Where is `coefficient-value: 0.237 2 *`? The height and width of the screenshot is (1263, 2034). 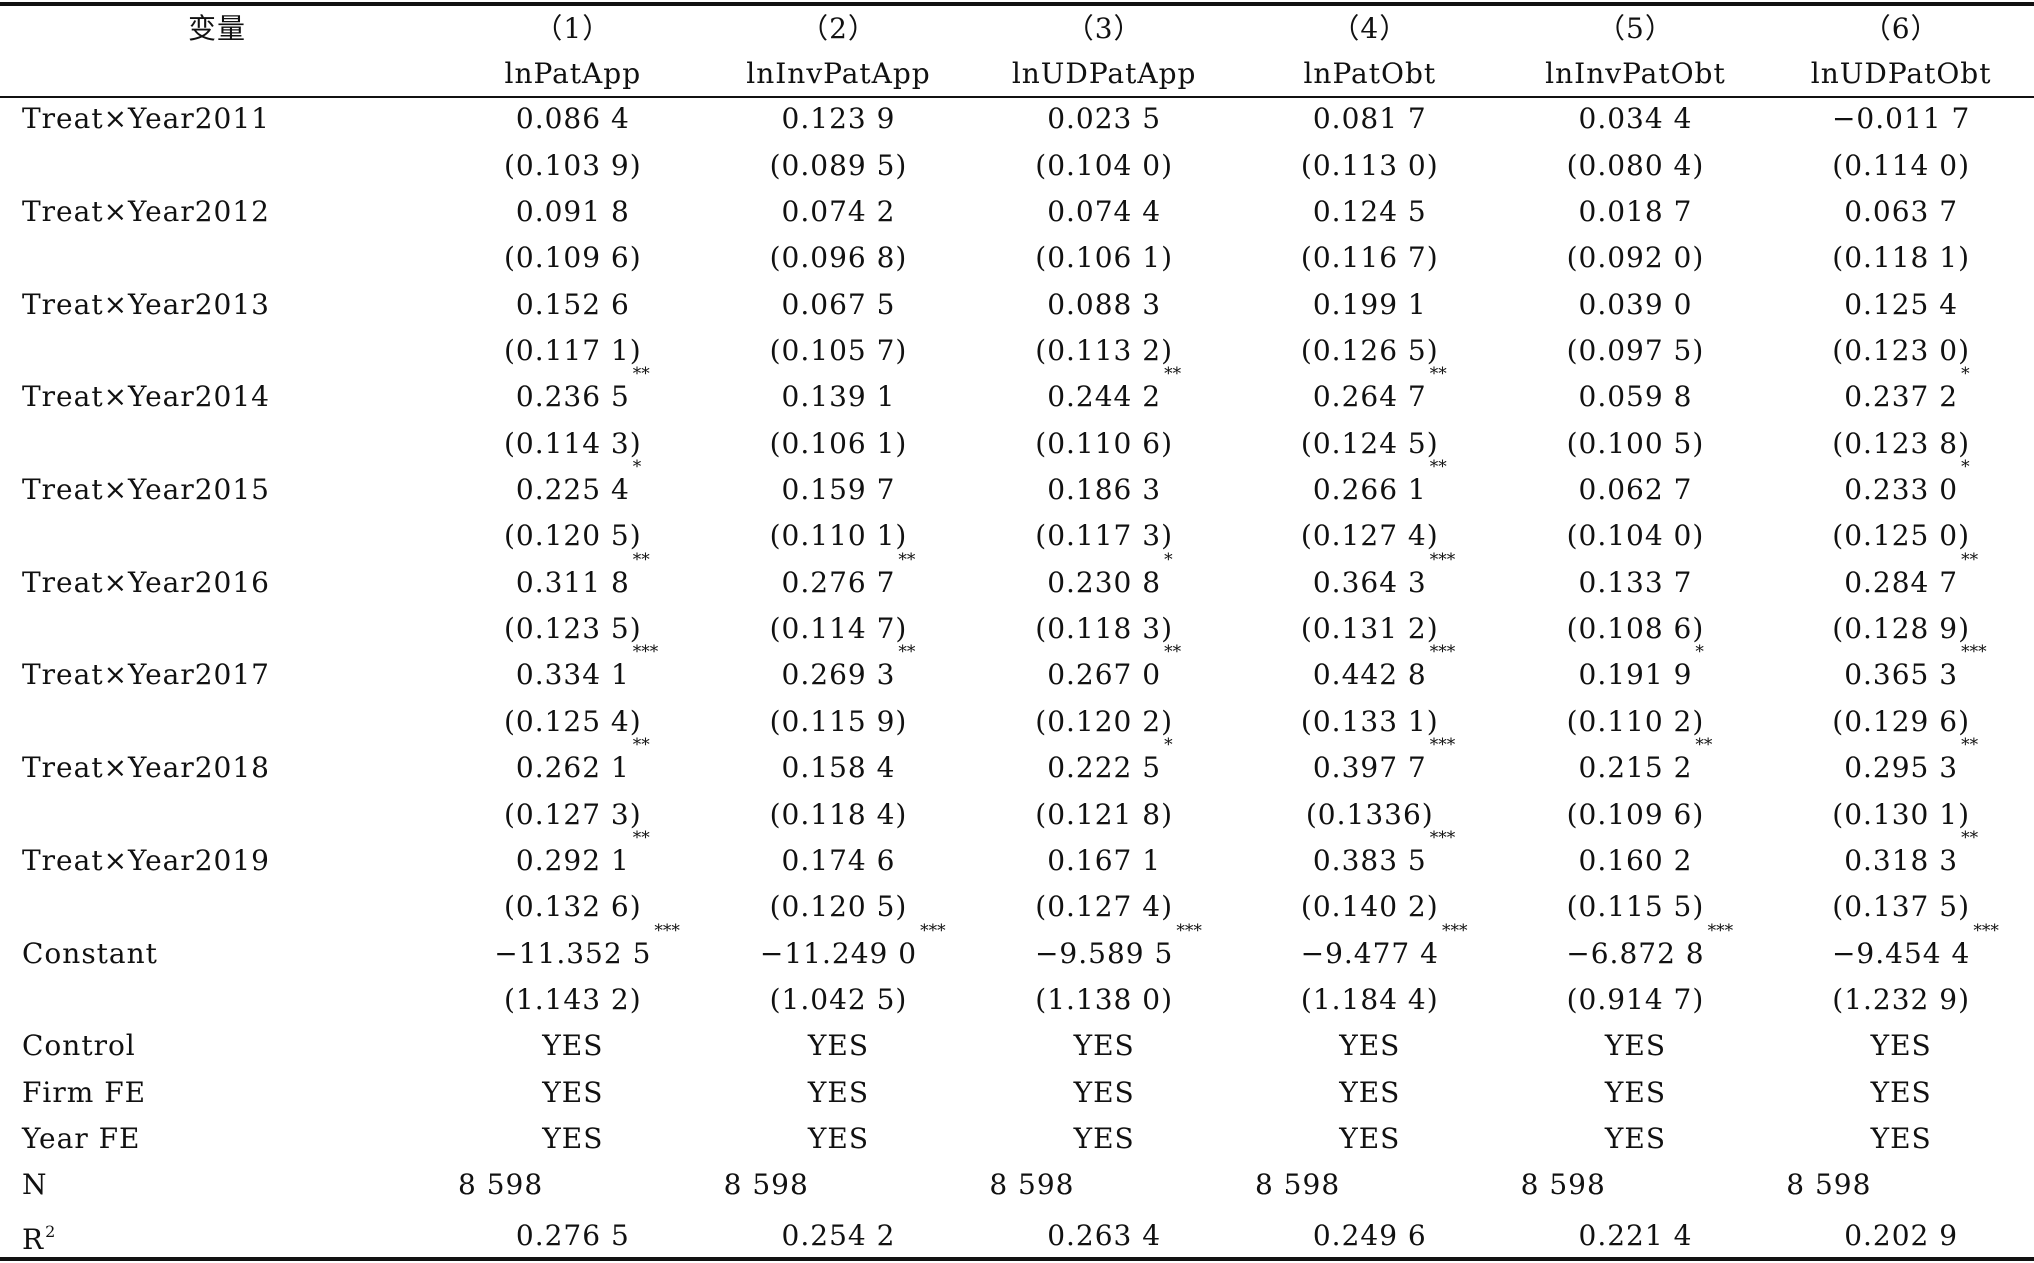
coefficient-value: 0.237 2 * is located at coordinates (1907, 389).